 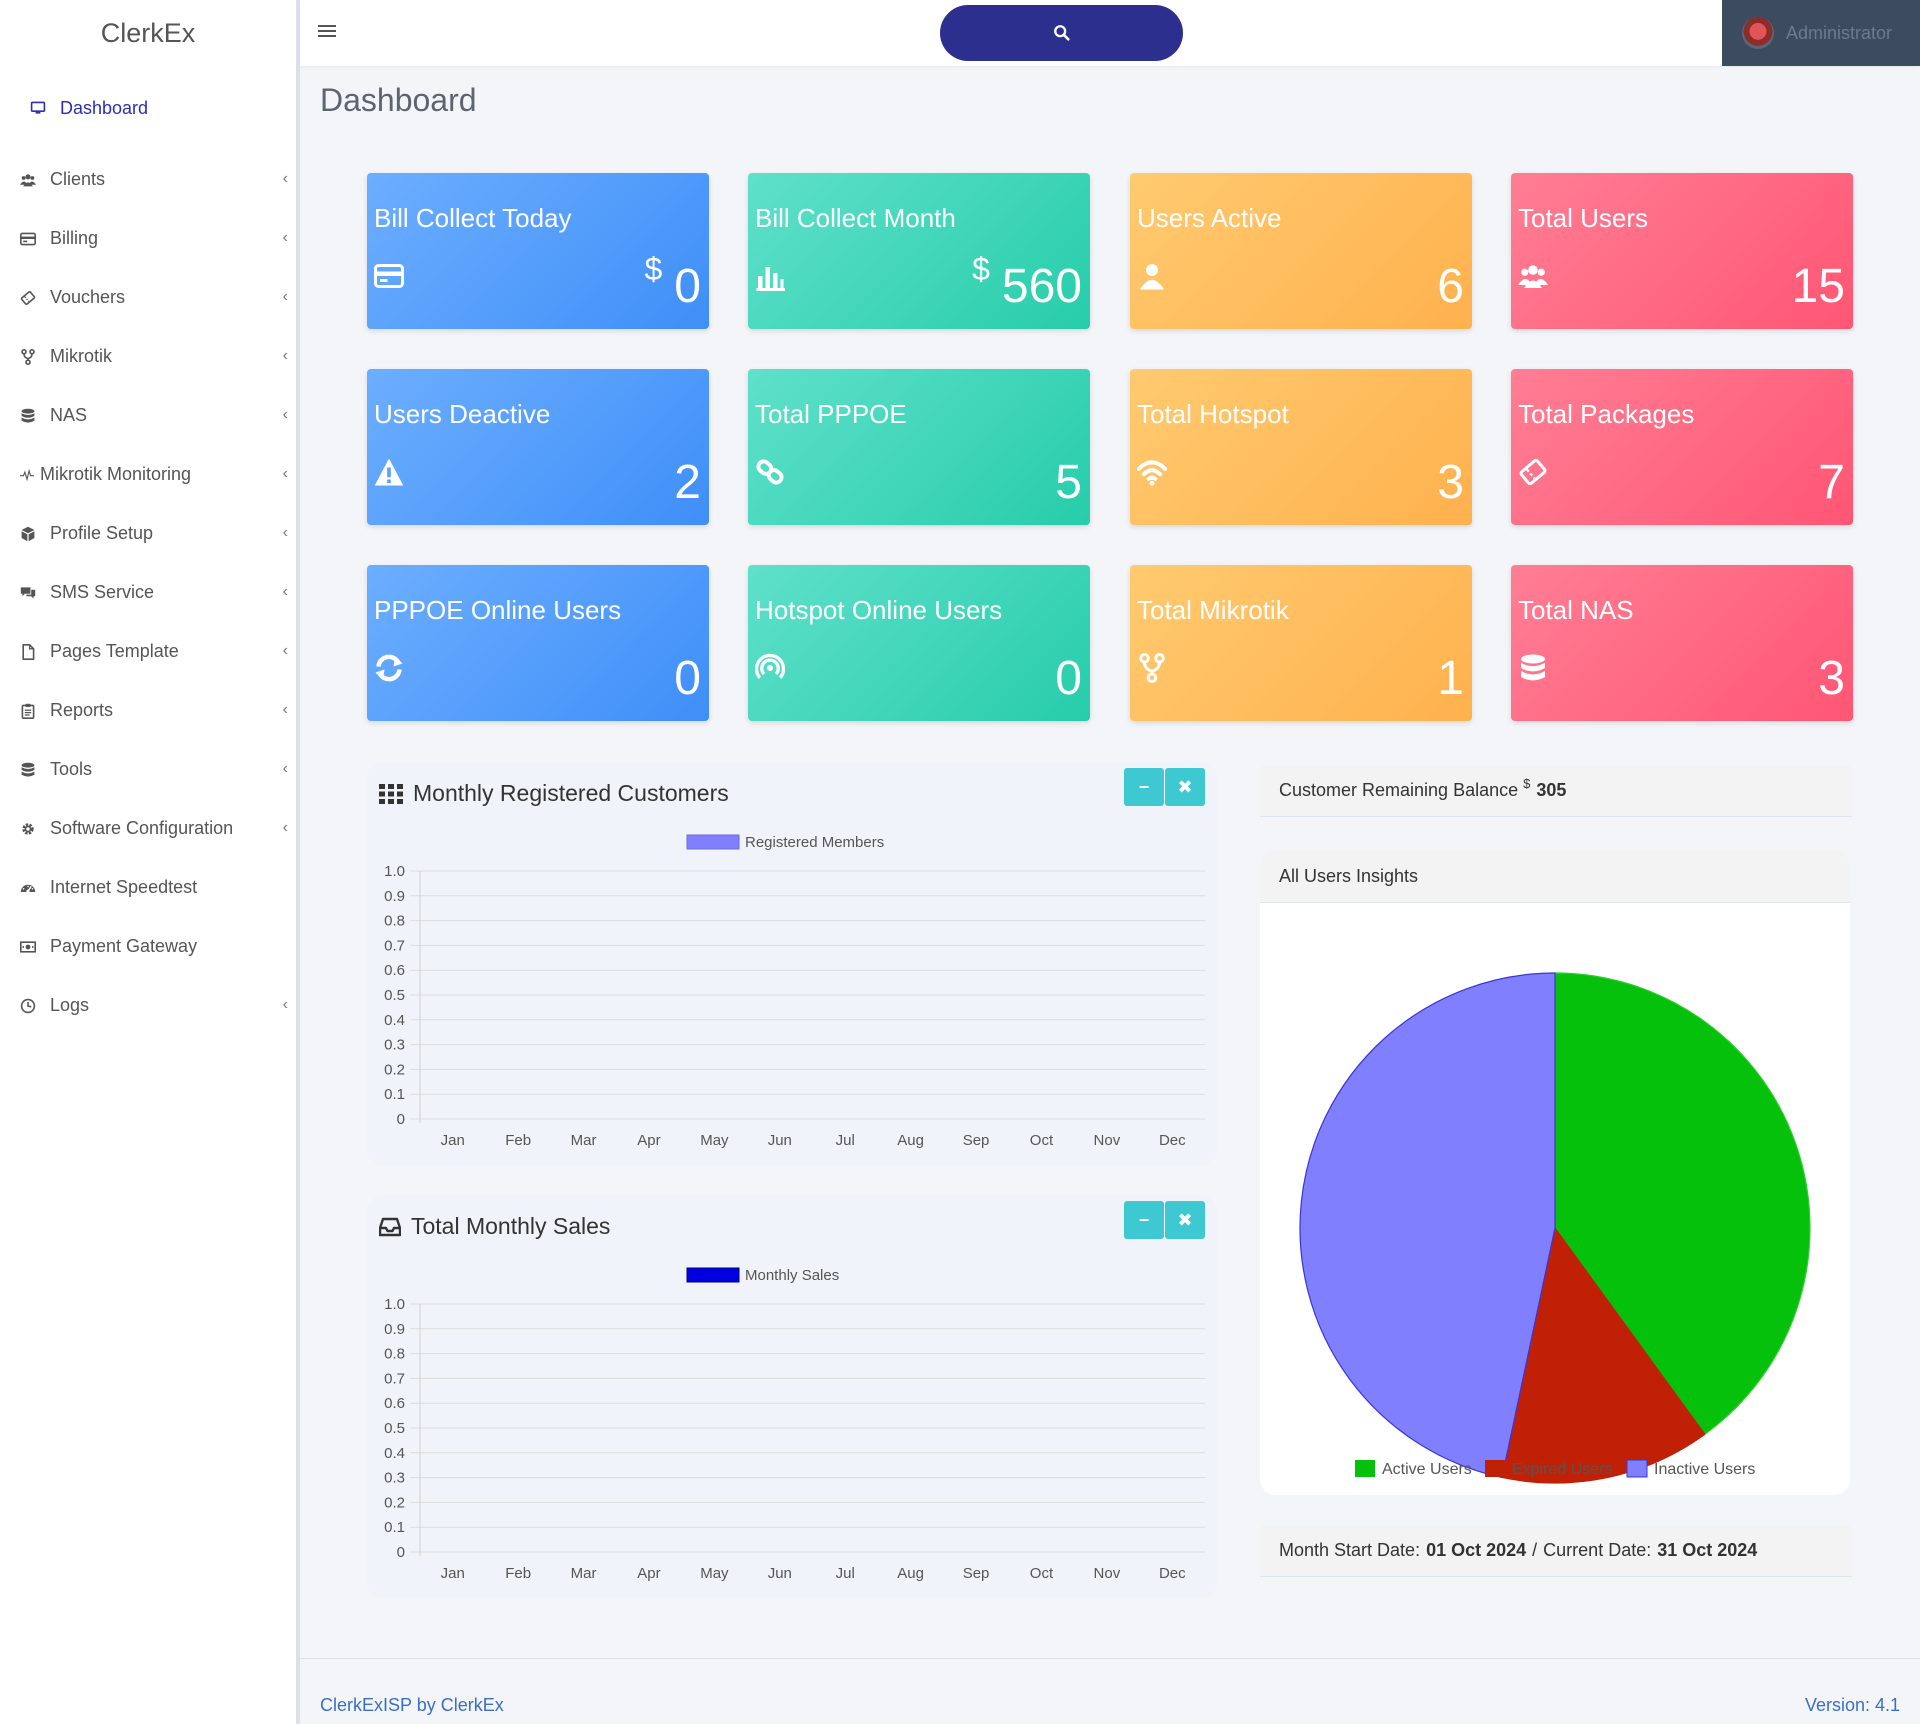 I want to click on sidebar-item-payment-gateway: Payment Gateway, so click(x=148, y=946).